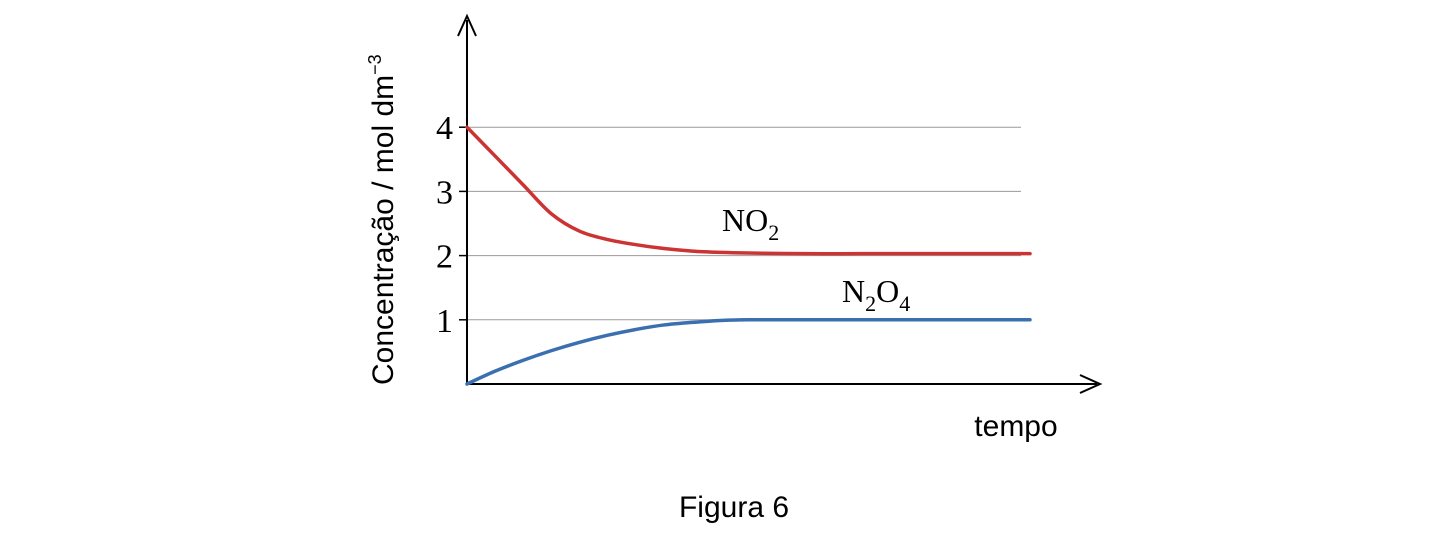  What do you see at coordinates (853, 291) in the screenshot?
I see `series-label-n2o4-n: N` at bounding box center [853, 291].